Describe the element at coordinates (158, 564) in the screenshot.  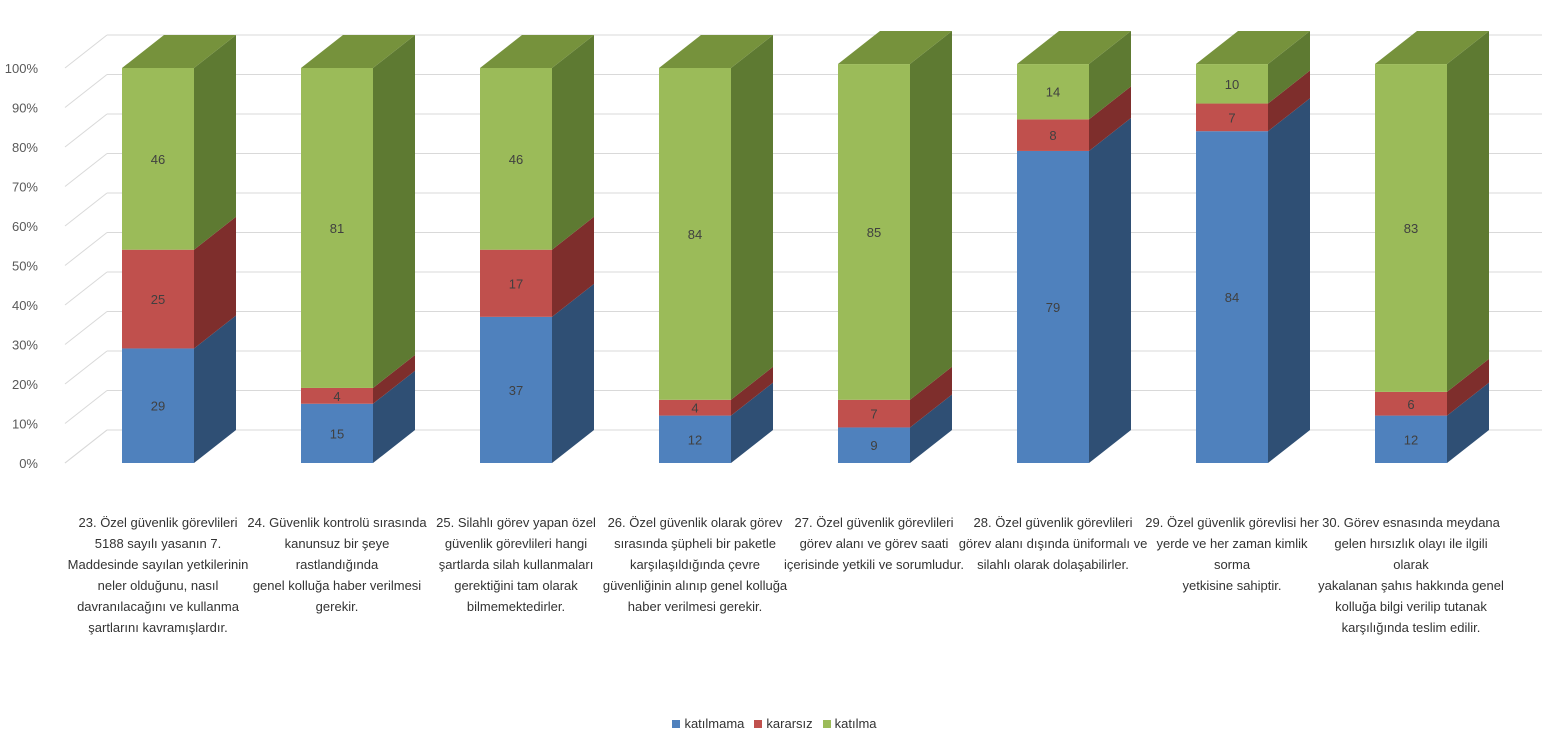
I see `category-label-line: Maddesinde sayılan yetkilerinin` at that location.